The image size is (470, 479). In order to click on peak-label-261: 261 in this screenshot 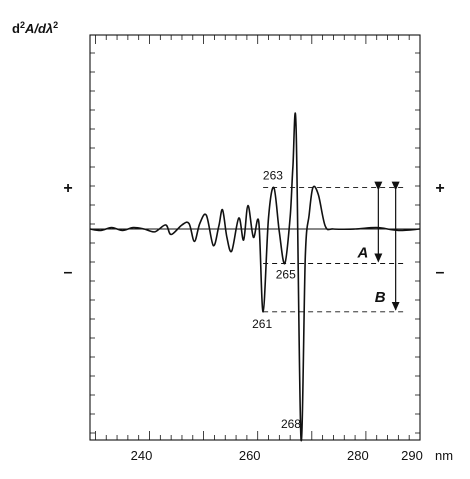, I will do `click(262, 324)`.